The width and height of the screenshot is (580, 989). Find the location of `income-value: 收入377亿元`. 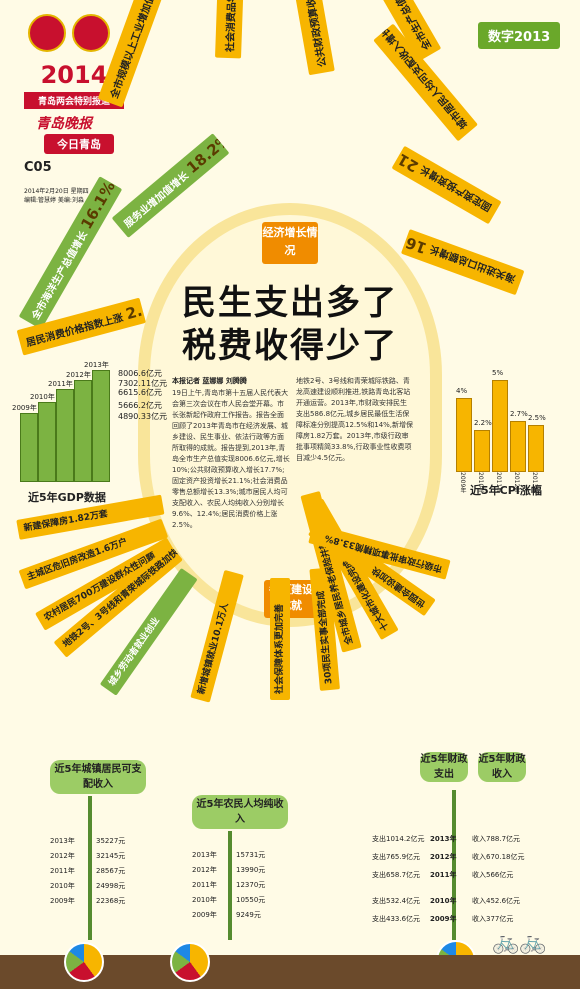

income-value: 收入377亿元 is located at coordinates (493, 919).